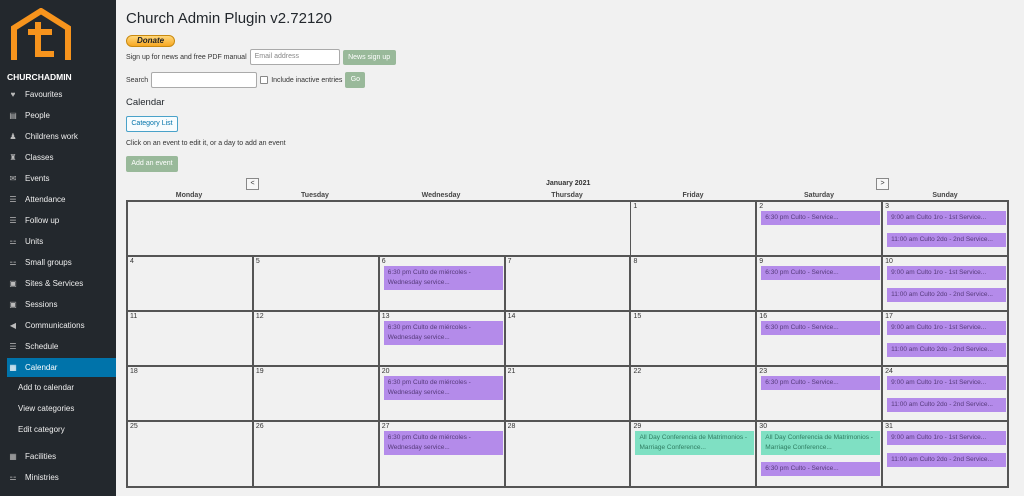  I want to click on donate-button: Donate, so click(150, 41).